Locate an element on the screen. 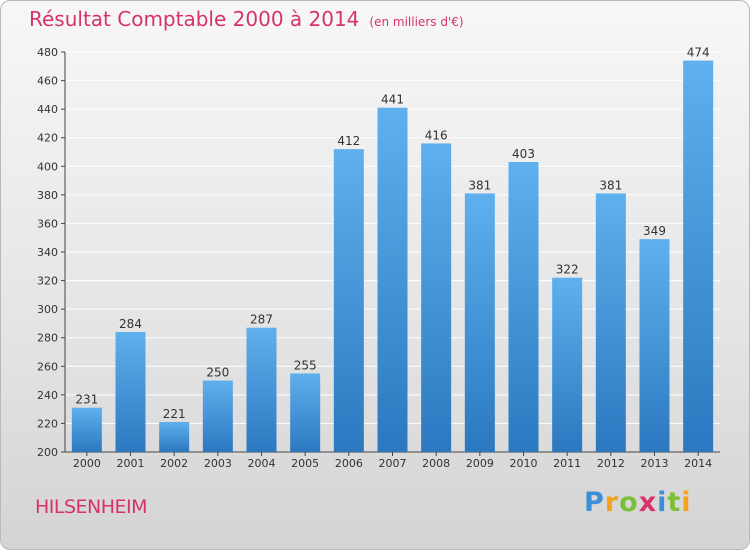 The image size is (750, 550). y-tick-label: 420 is located at coordinates (47, 138).